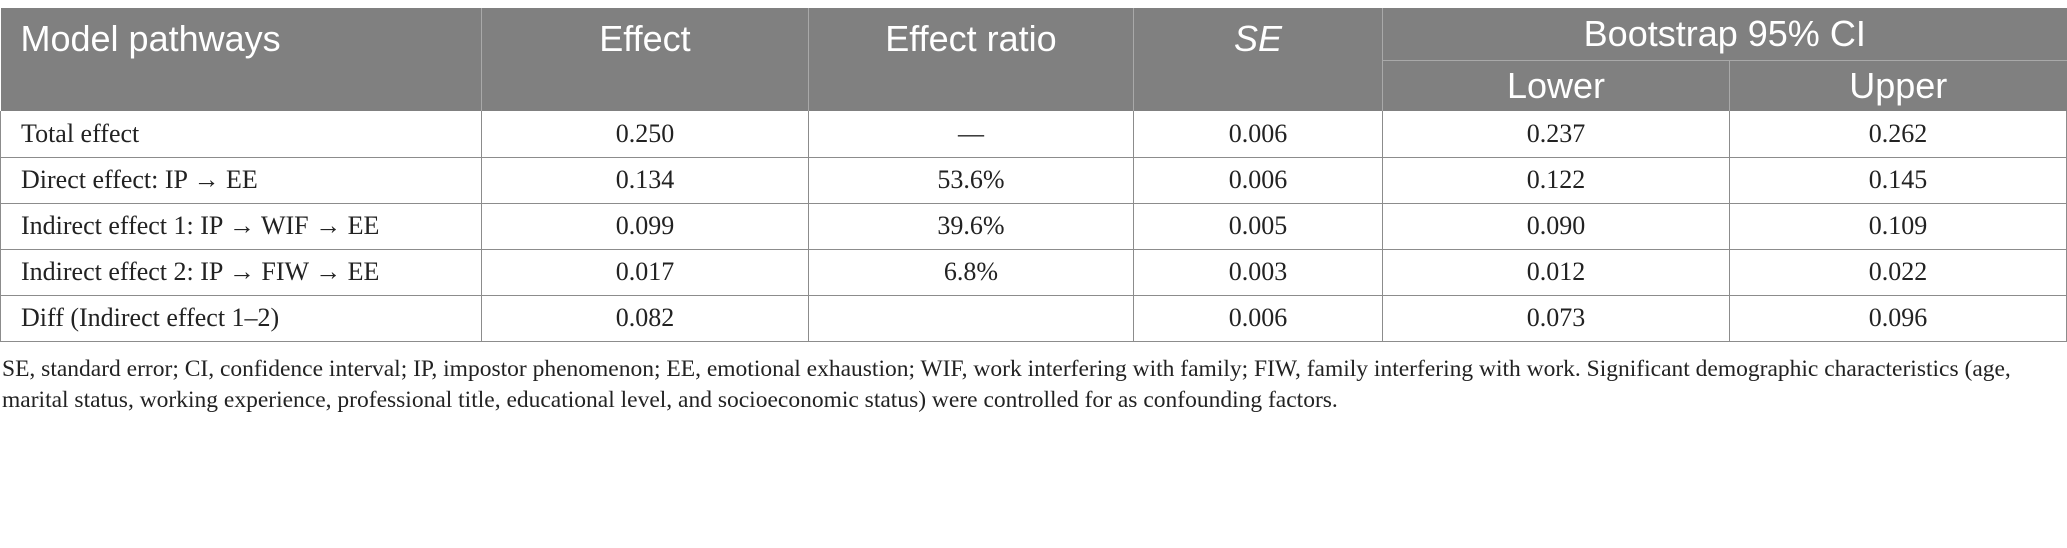  What do you see at coordinates (1724, 34) in the screenshot?
I see `header-bootstrap-ci: Bootstrap 95% CI` at bounding box center [1724, 34].